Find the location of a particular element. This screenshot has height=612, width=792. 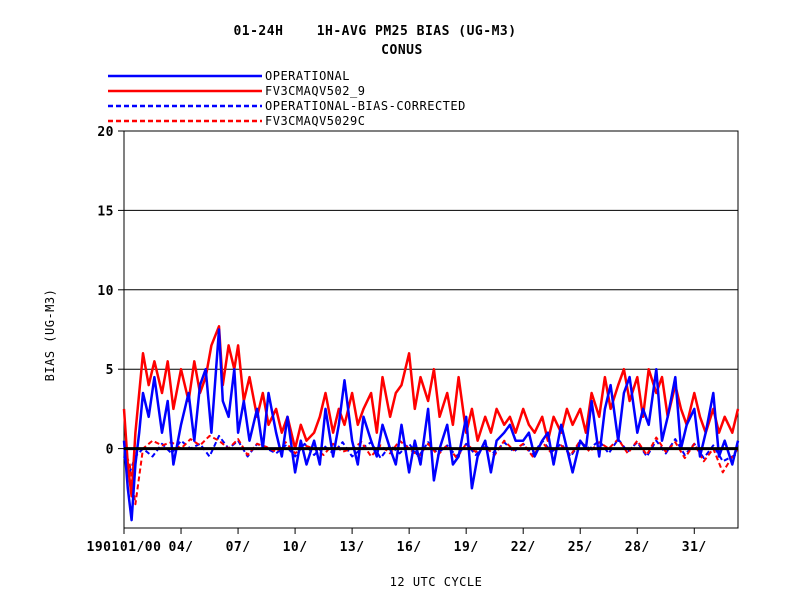

x-tick-label: 19/ is located at coordinates (466, 547).